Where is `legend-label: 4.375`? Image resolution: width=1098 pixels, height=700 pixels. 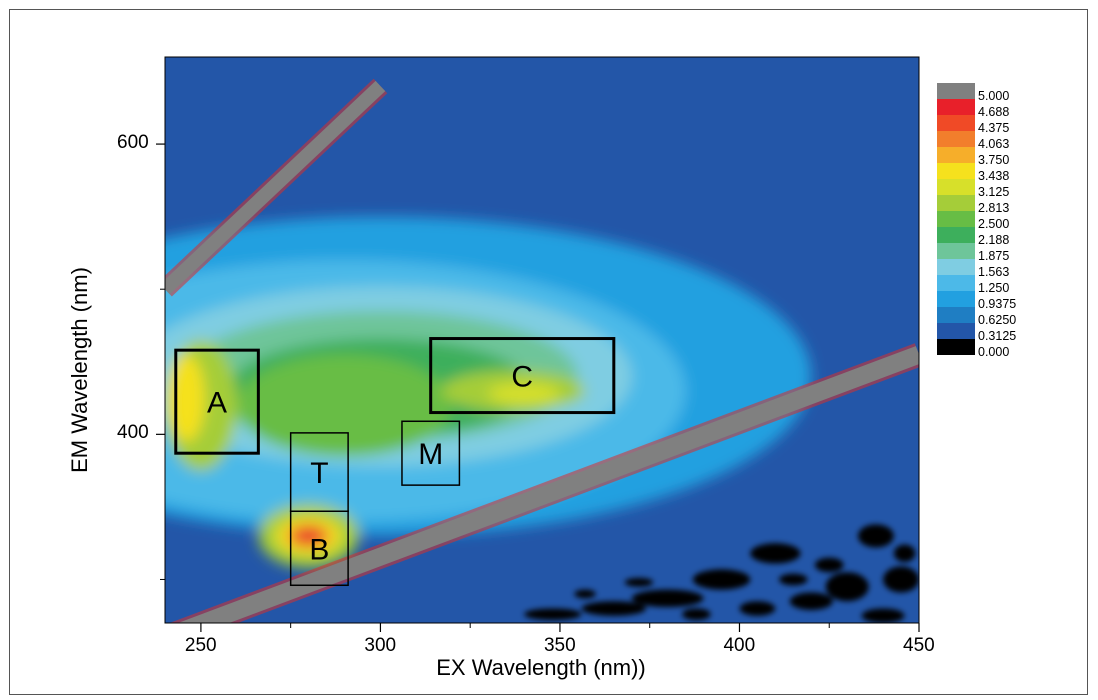 legend-label: 4.375 is located at coordinates (993, 128).